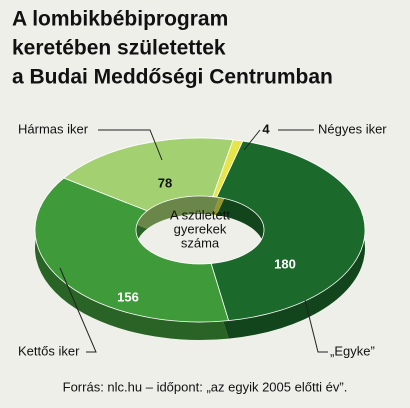 The height and width of the screenshot is (408, 410). What do you see at coordinates (285, 263) in the screenshot?
I see `value-label: 180` at bounding box center [285, 263].